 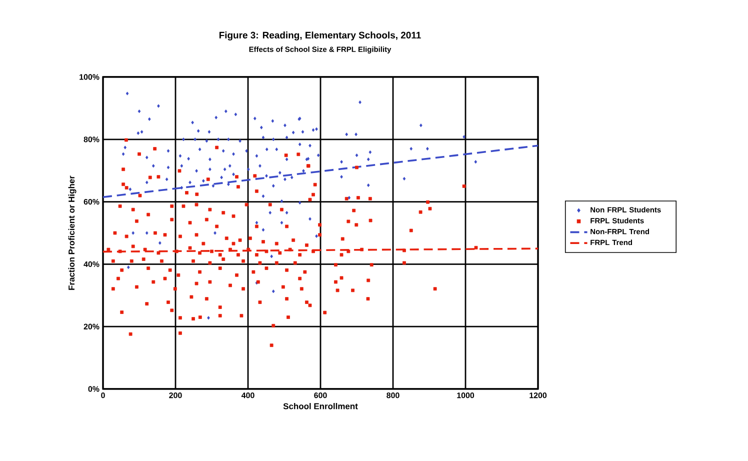 What do you see at coordinates (320, 36) in the screenshot?
I see `chart-title: Figure 3: Reading, Elementary Schools, 2011` at bounding box center [320, 36].